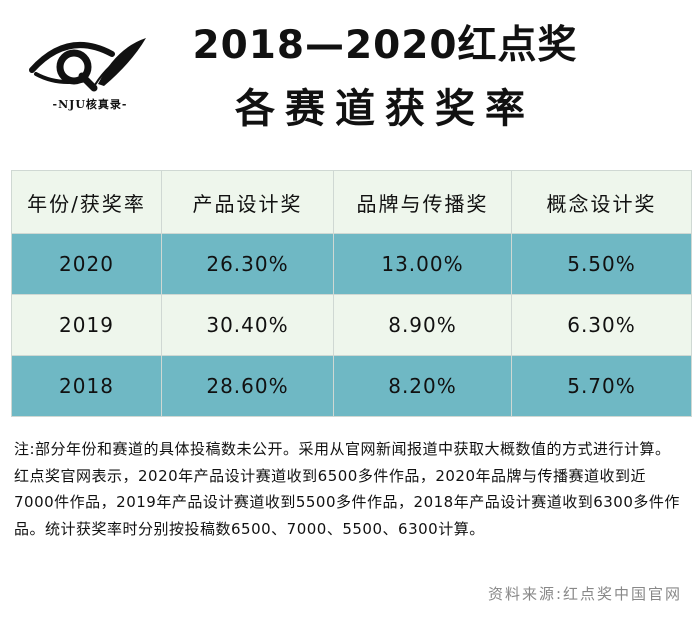 This screenshot has width=700, height=623. I want to click on table-header-row: 年份/获奖率 产品设计奖 品牌与传播奖 概念设计奖, so click(351, 202).